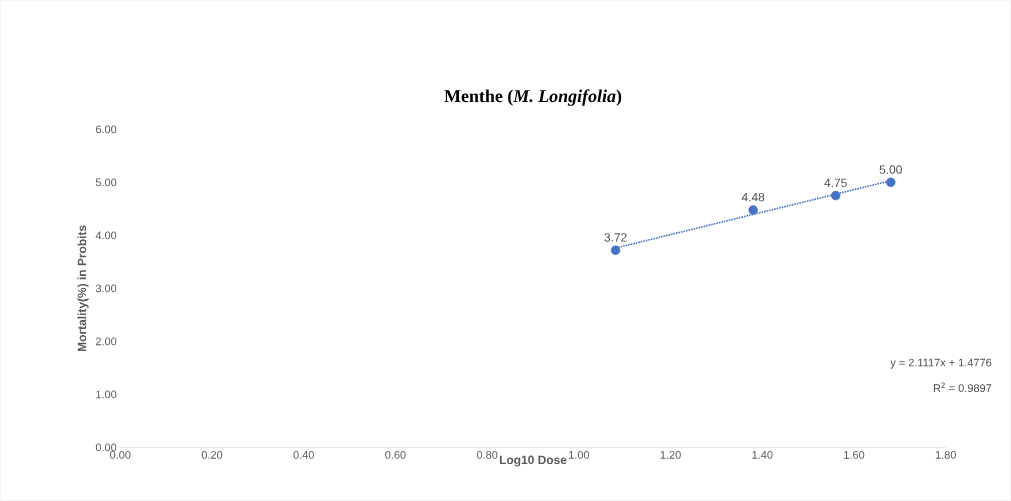 This screenshot has height=501, width=1011. Describe the element at coordinates (854, 455) in the screenshot. I see `x-tick-label: 1.60` at that location.